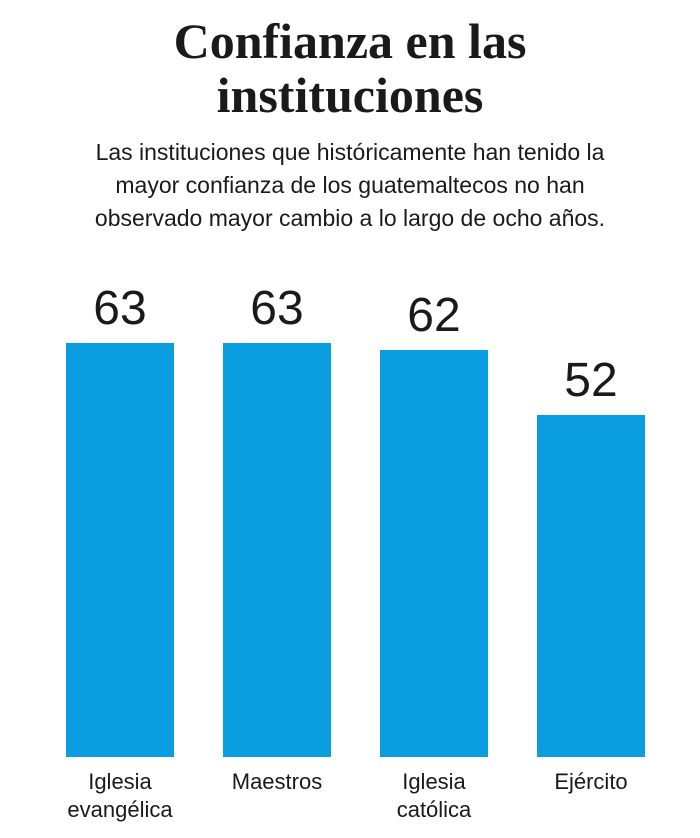  I want to click on value-label: 62, so click(434, 315).